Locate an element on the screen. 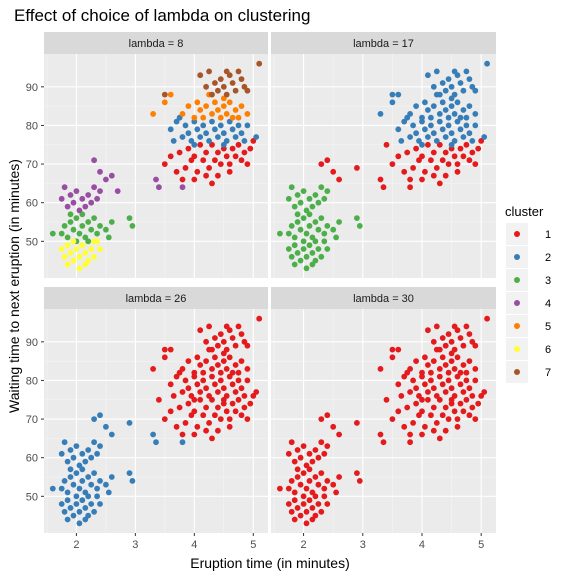 The width and height of the screenshot is (576, 576). legend-label: 3 is located at coordinates (548, 281).